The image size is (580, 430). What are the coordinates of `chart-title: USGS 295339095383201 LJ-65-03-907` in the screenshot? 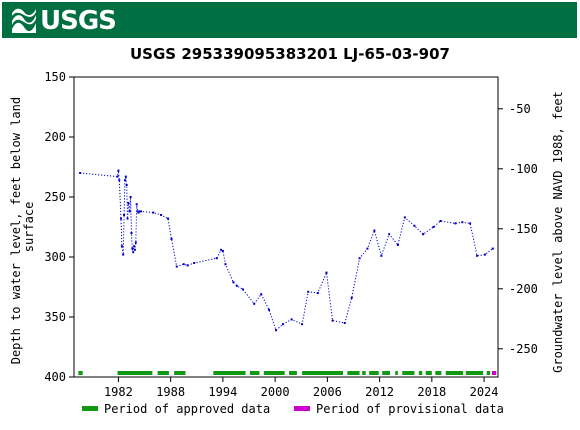 It's located at (290, 54).